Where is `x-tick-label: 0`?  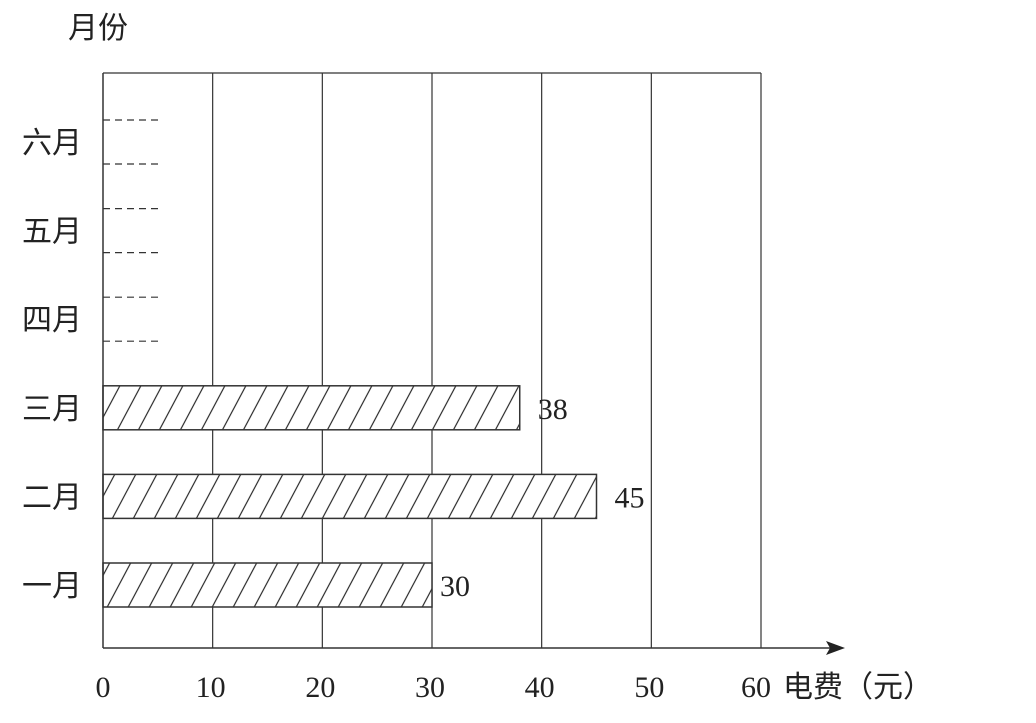 x-tick-label: 0 is located at coordinates (103, 687).